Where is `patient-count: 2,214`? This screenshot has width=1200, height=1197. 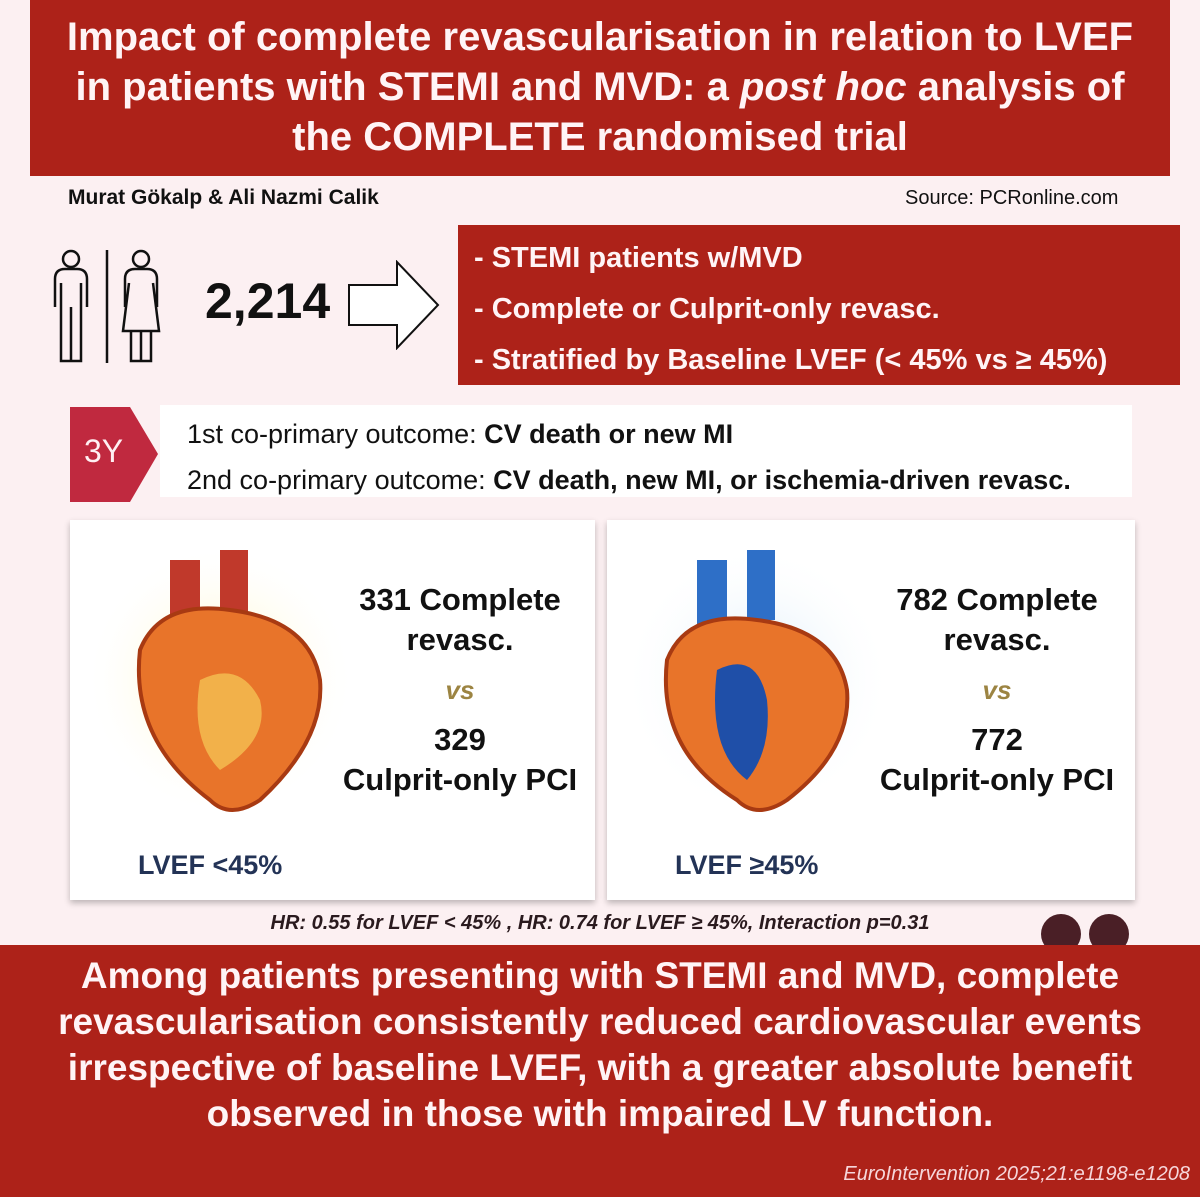 patient-count: 2,214 is located at coordinates (268, 301).